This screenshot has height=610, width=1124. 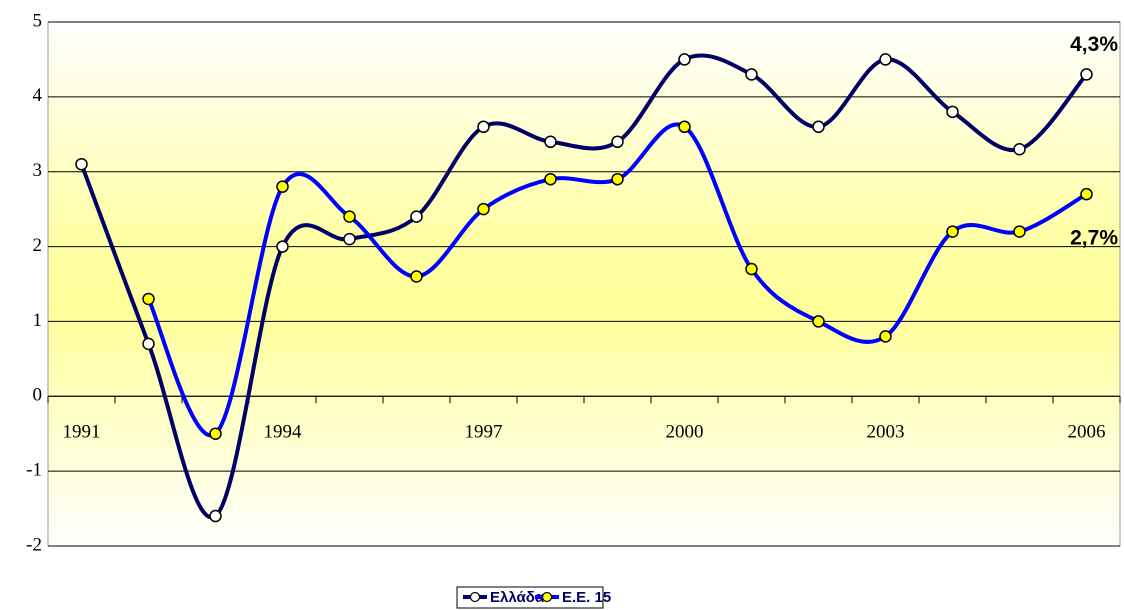 I want to click on value-label: 2,7%, so click(x=1094, y=238).